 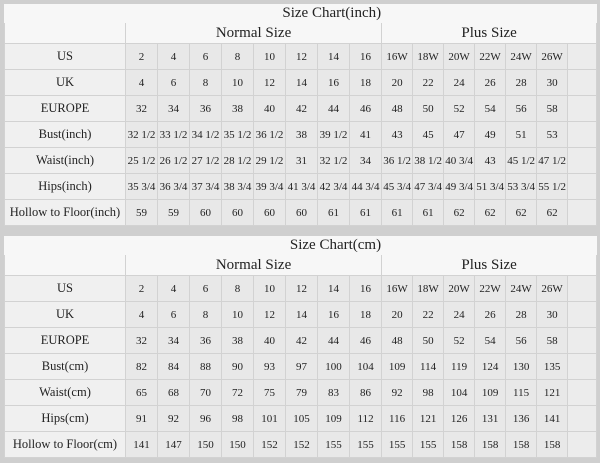 I want to click on plus-size-cell: 98, so click(x=428, y=392).